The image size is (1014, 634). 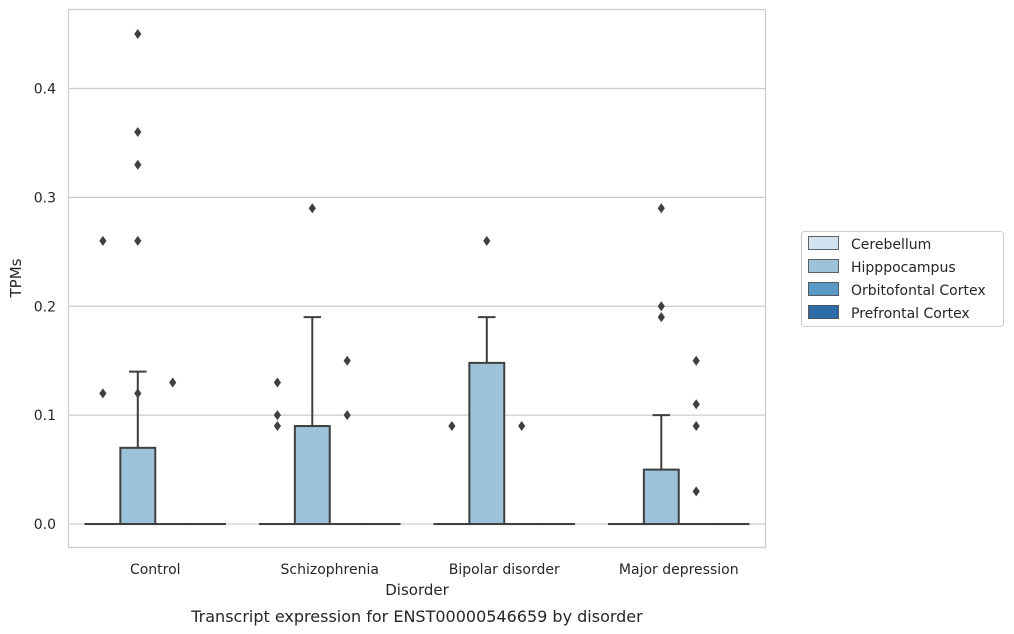 What do you see at coordinates (45, 307) in the screenshot?
I see `y-tick-label: 0.2` at bounding box center [45, 307].